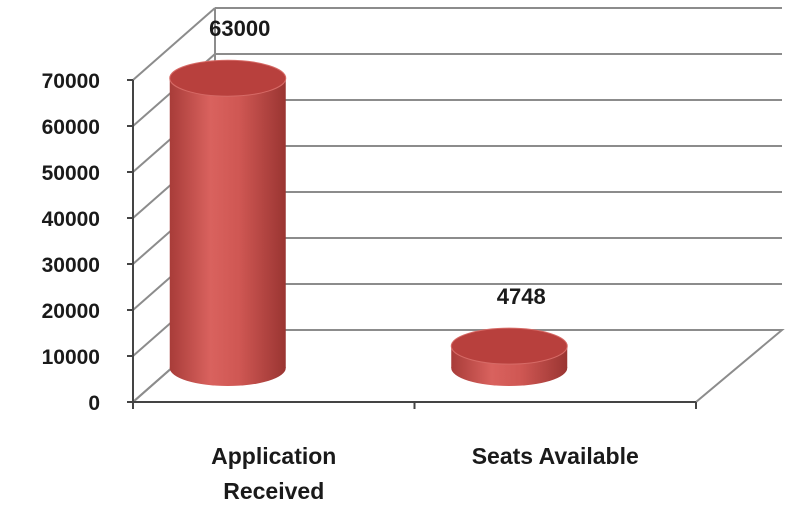 The width and height of the screenshot is (792, 506). Describe the element at coordinates (239, 28) in the screenshot. I see `data-label: 63000` at that location.